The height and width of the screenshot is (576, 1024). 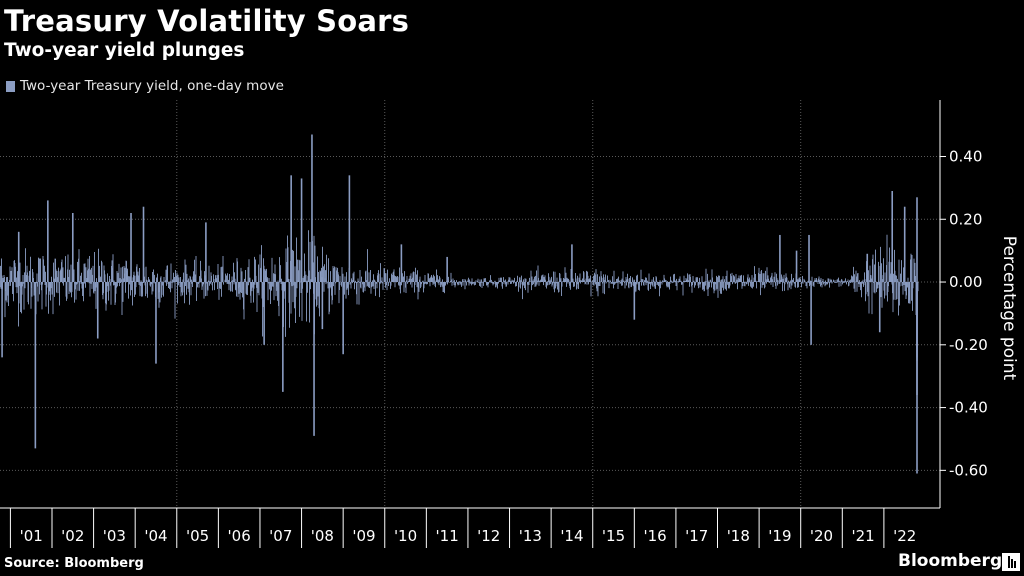 What do you see at coordinates (779, 536) in the screenshot?
I see `x-tick-label: '19` at bounding box center [779, 536].